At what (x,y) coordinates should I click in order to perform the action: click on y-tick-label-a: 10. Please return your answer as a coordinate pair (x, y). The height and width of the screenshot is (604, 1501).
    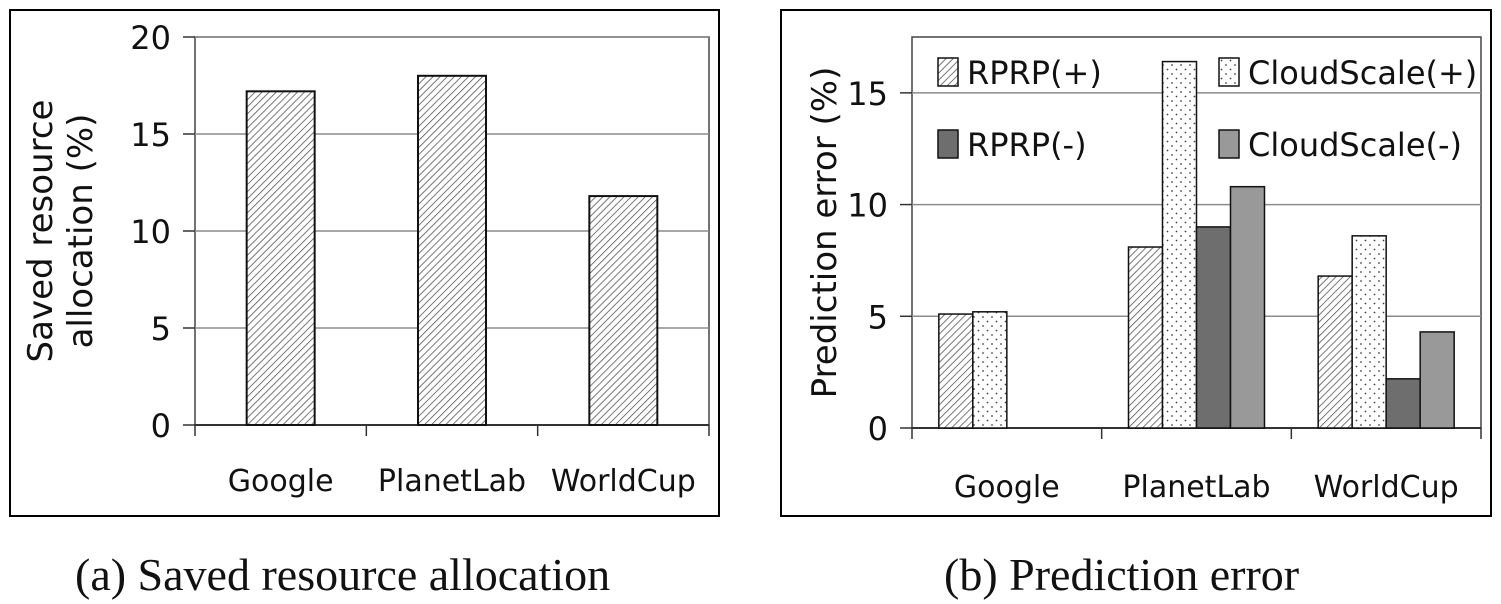
    Looking at the image, I should click on (150, 232).